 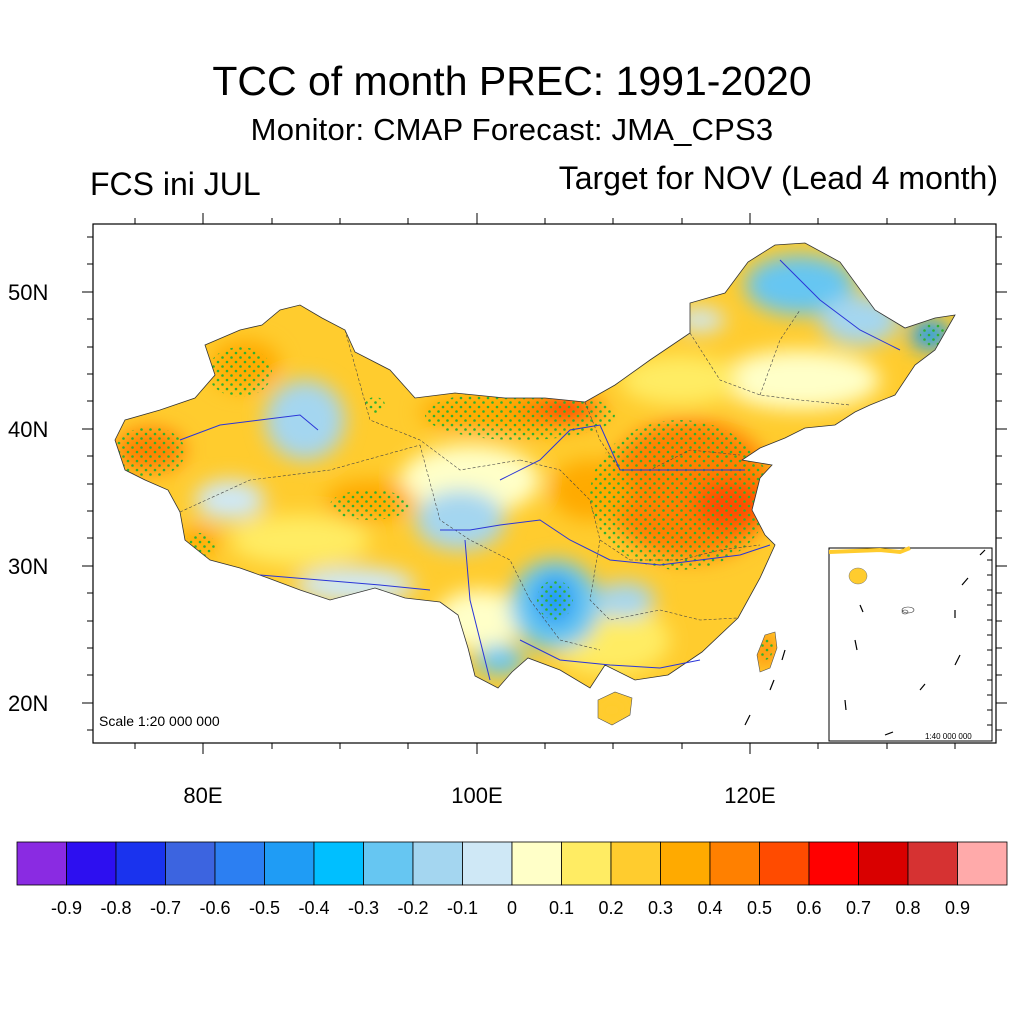 I want to click on taiwan-outline, so click(x=767, y=652).